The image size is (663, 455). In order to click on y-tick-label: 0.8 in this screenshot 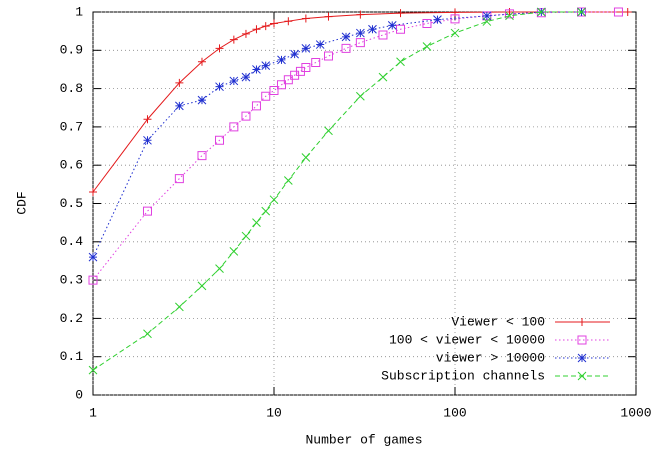, I will do `click(71, 88)`.